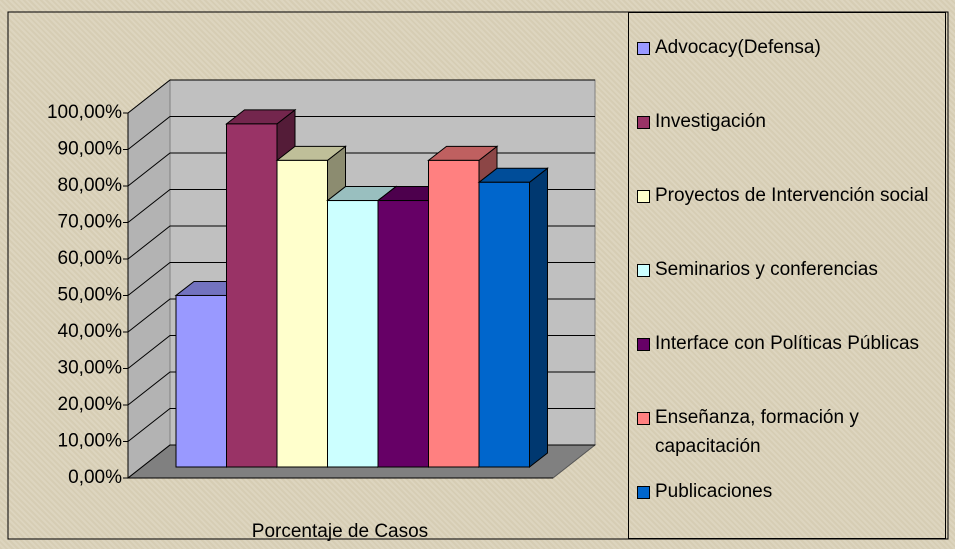  Describe the element at coordinates (792, 195) in the screenshot. I see `legend-label: Proyectos de Intervención social` at that location.